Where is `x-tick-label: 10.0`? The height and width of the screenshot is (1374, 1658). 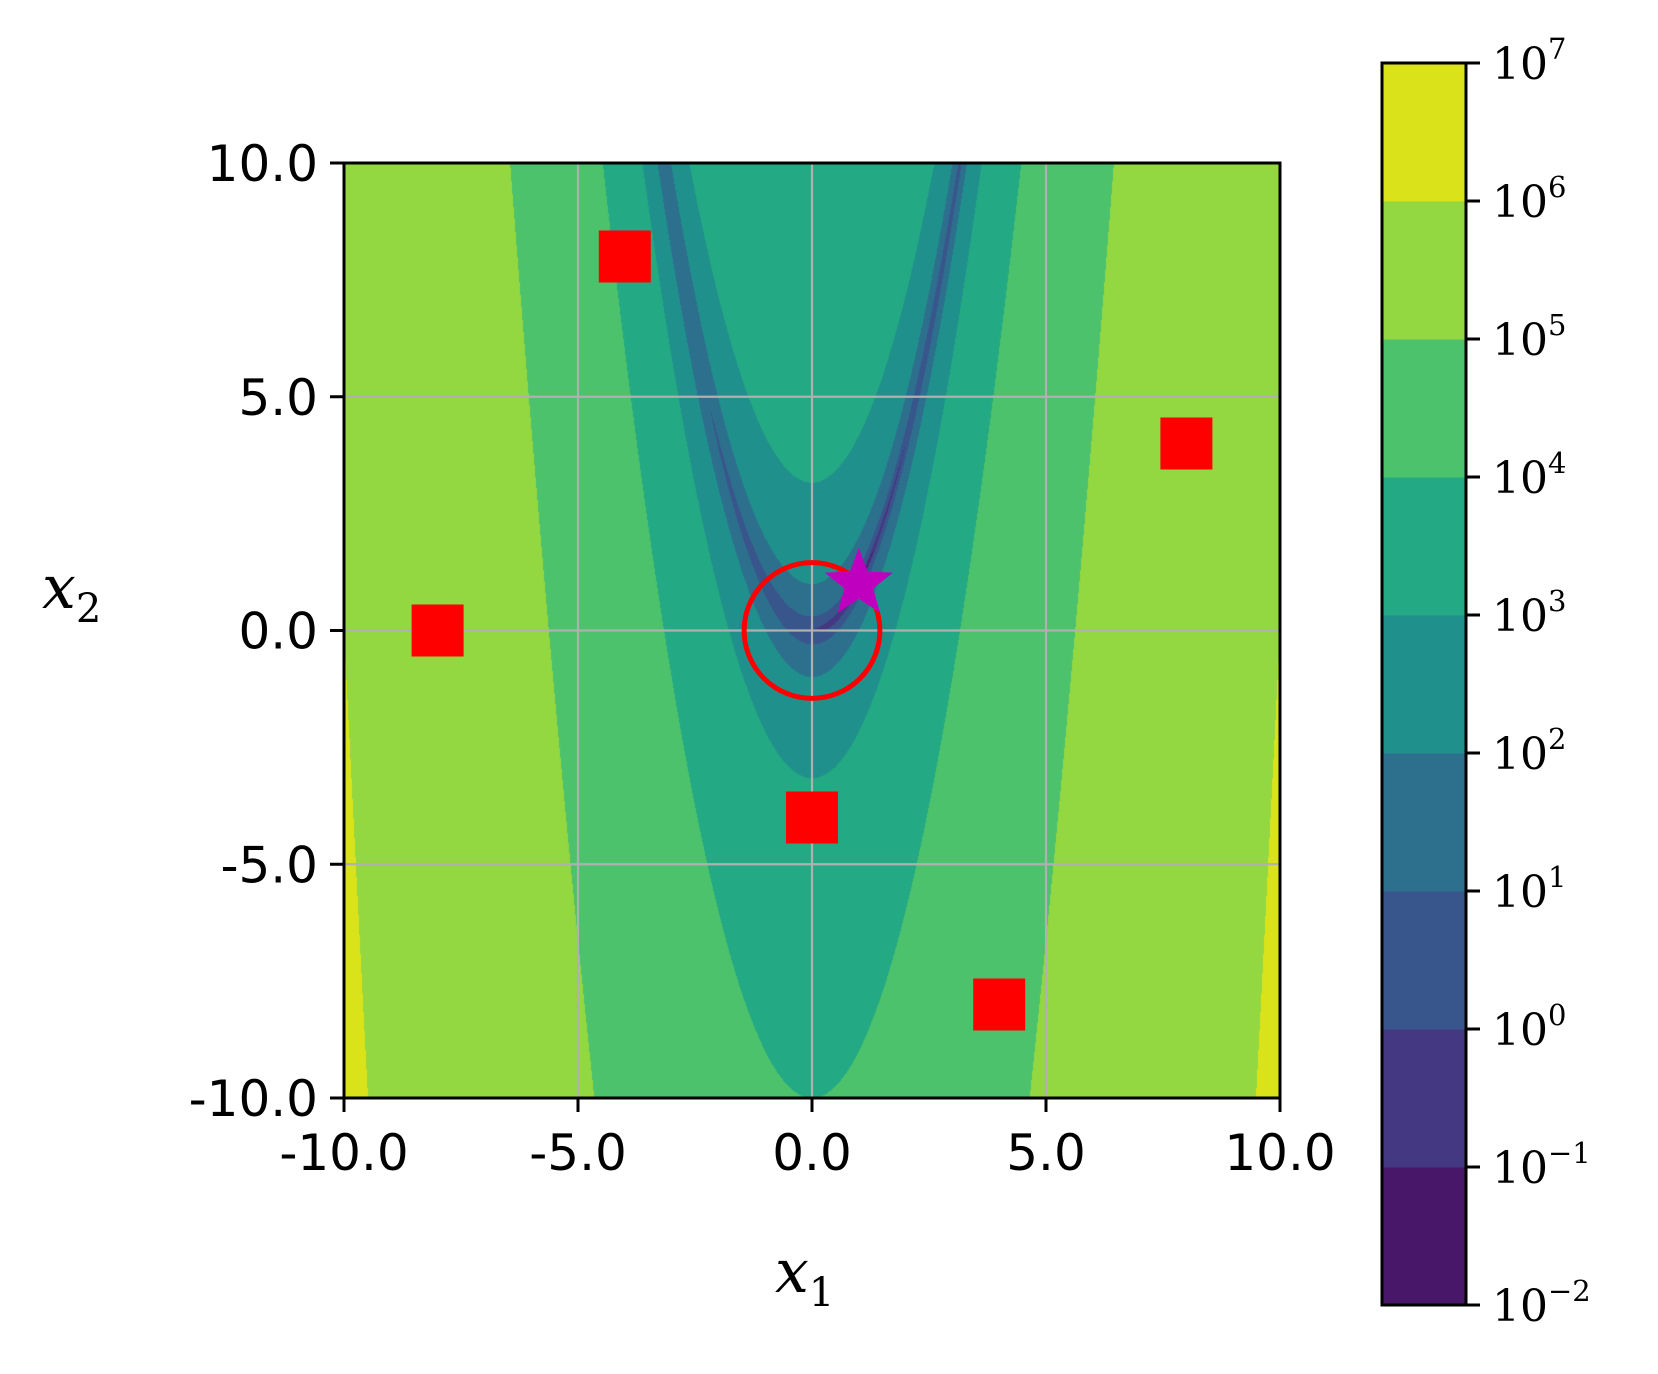 x-tick-label: 10.0 is located at coordinates (1279, 1153).